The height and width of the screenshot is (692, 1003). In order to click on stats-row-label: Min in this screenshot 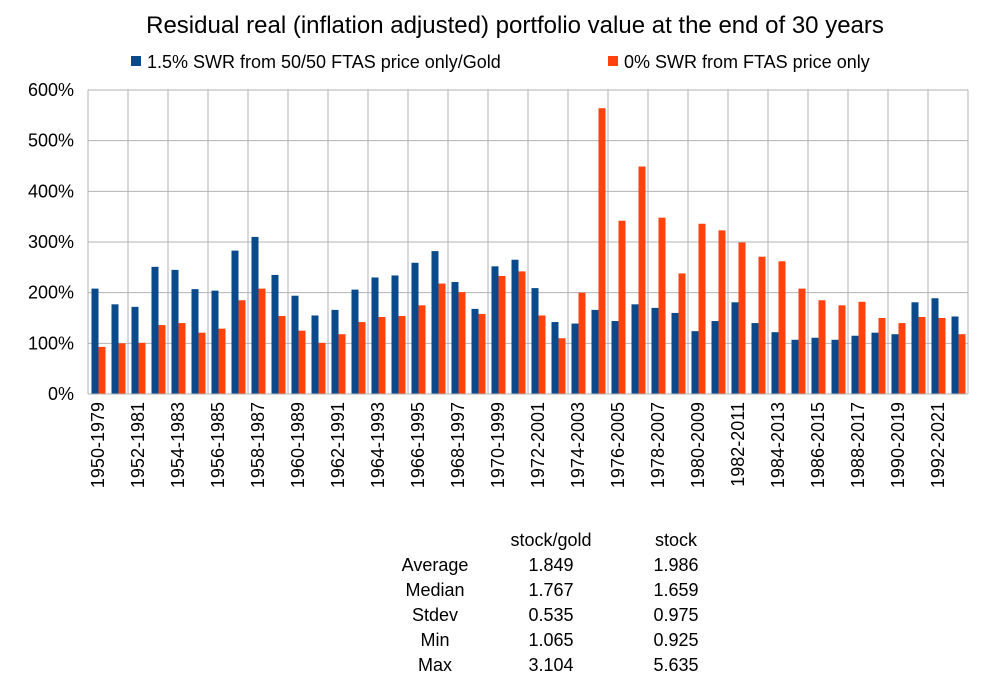, I will do `click(435, 640)`.